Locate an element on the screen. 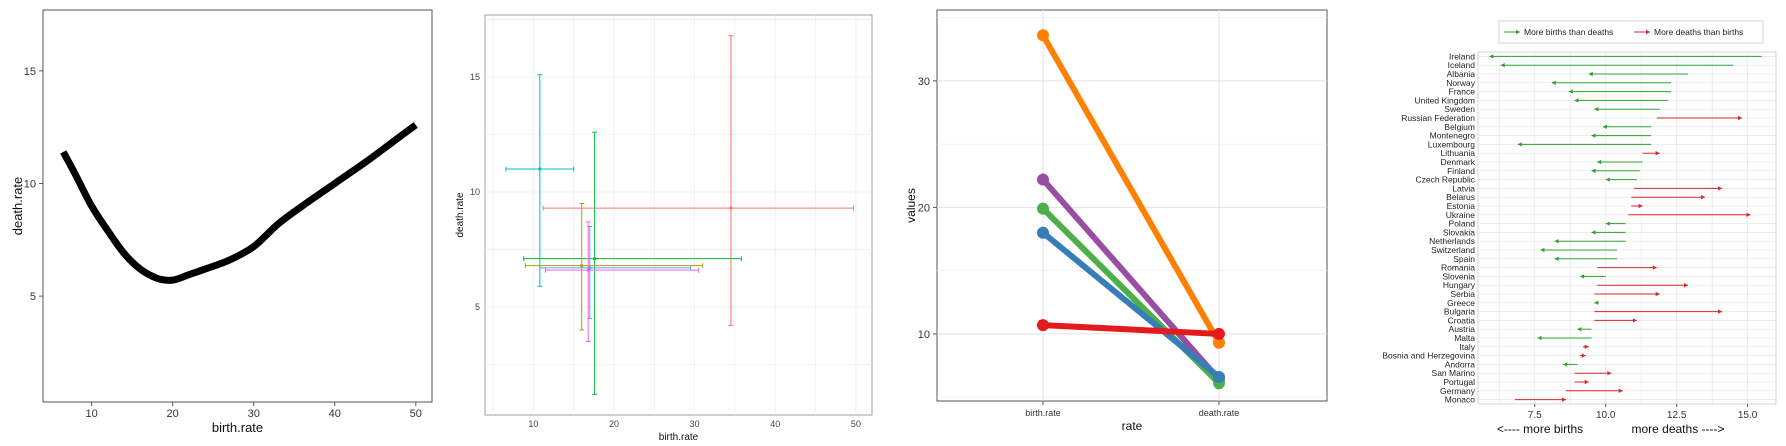  x-axis-title: birth.rate is located at coordinates (679, 437).